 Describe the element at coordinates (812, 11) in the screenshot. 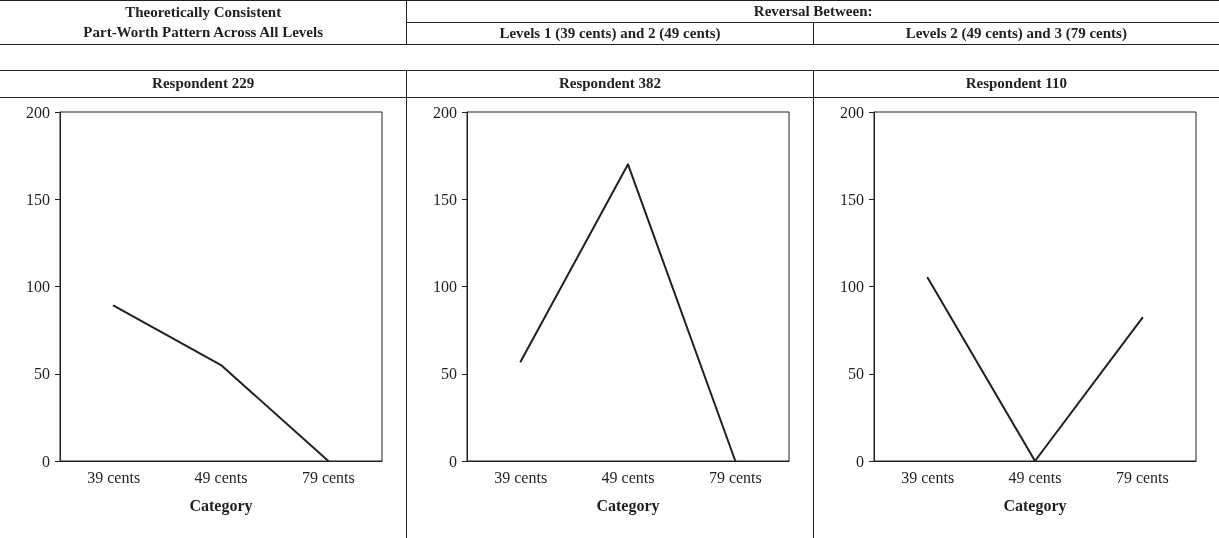

I see `text: Reversal Between:` at that location.